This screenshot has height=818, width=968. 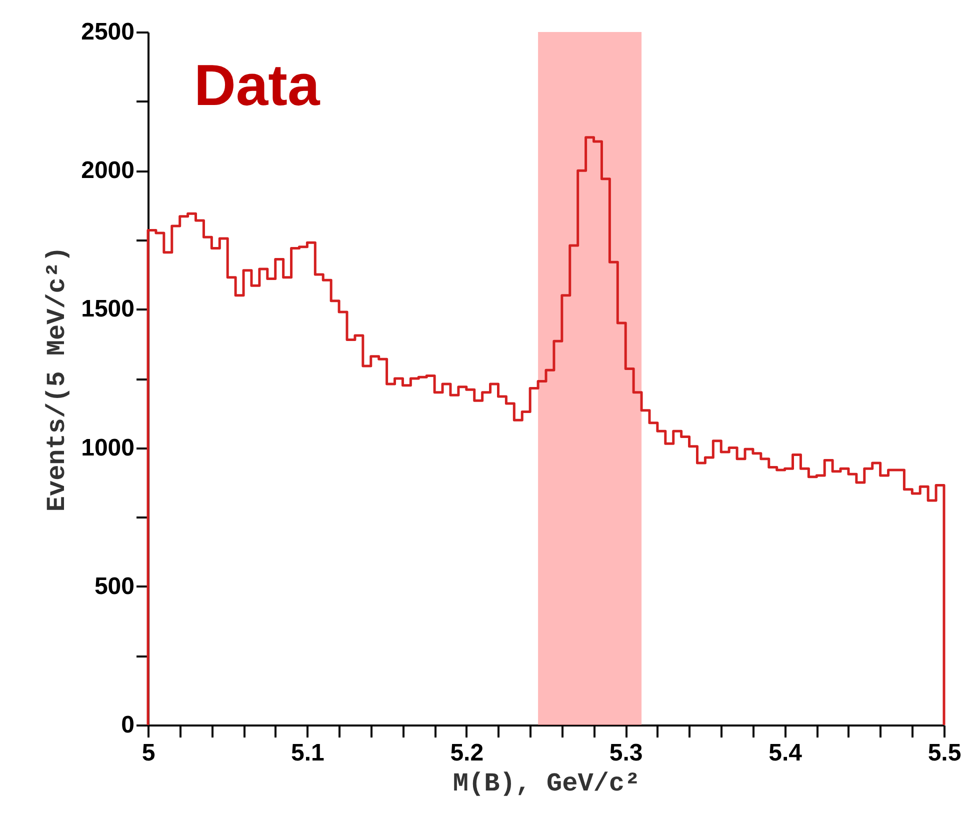 What do you see at coordinates (107, 32) in the screenshot?
I see `y-tick-label: 2500` at bounding box center [107, 32].